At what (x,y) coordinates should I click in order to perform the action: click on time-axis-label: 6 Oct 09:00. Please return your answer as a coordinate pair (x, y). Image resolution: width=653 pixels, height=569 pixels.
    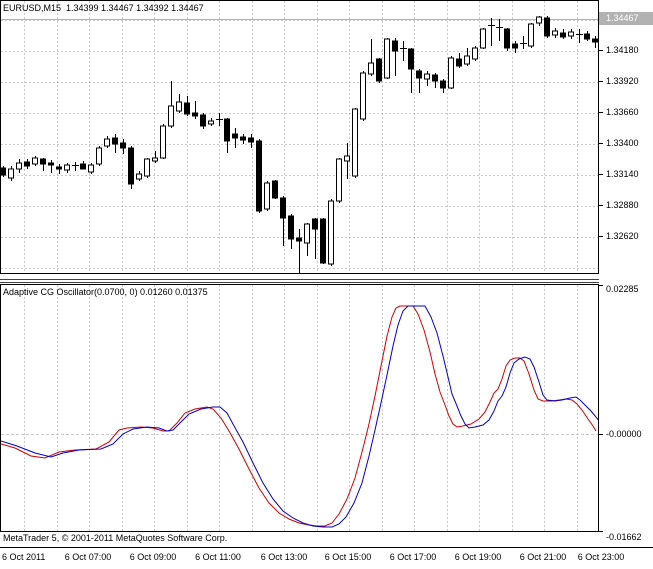
    Looking at the image, I should click on (153, 557).